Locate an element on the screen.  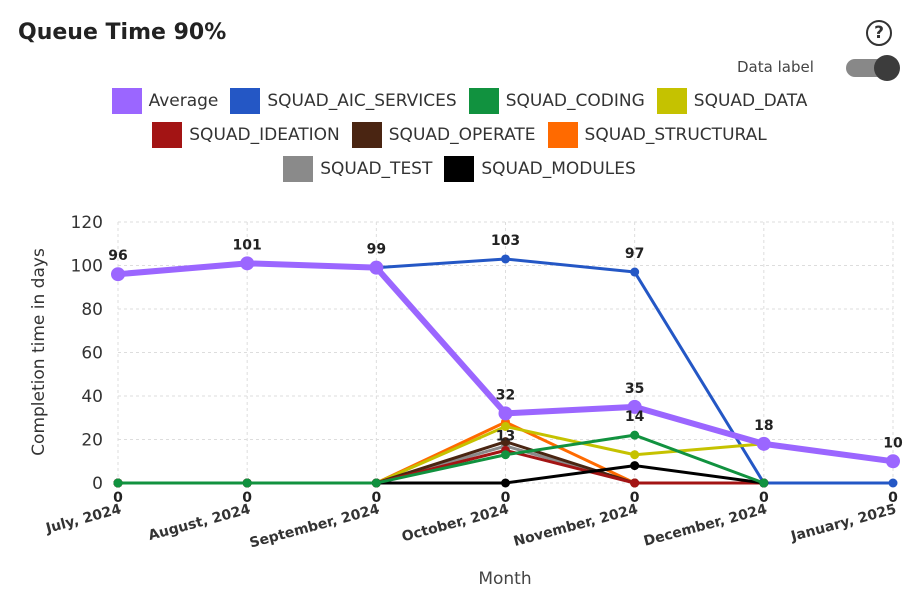
legend-item: SQUAD_MODULES is located at coordinates (540, 169).